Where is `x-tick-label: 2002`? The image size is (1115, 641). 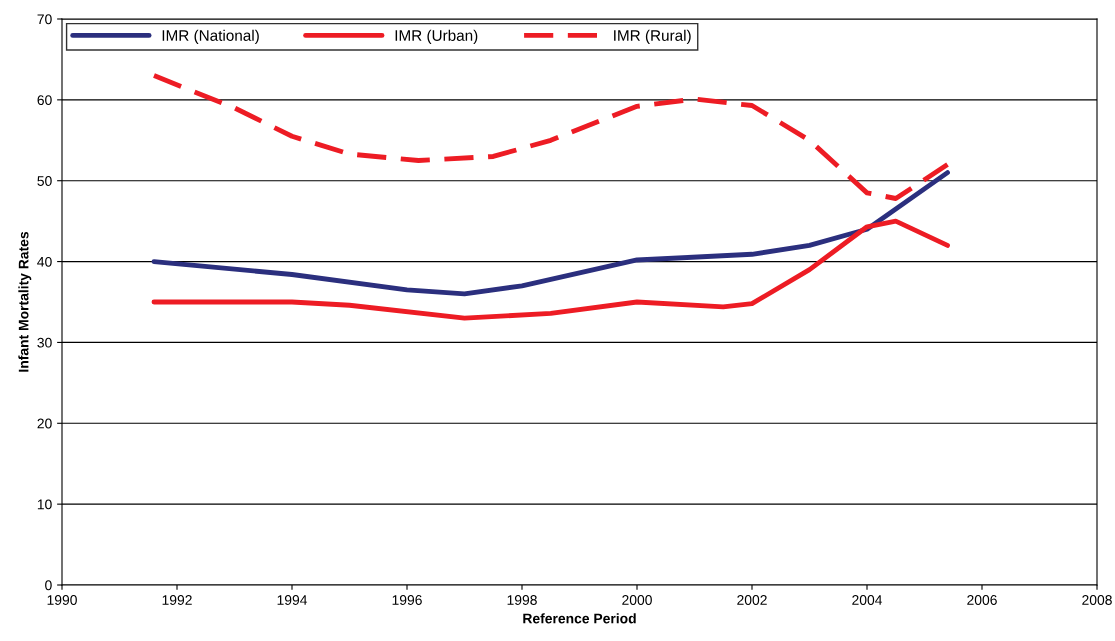
x-tick-label: 2002 is located at coordinates (752, 600).